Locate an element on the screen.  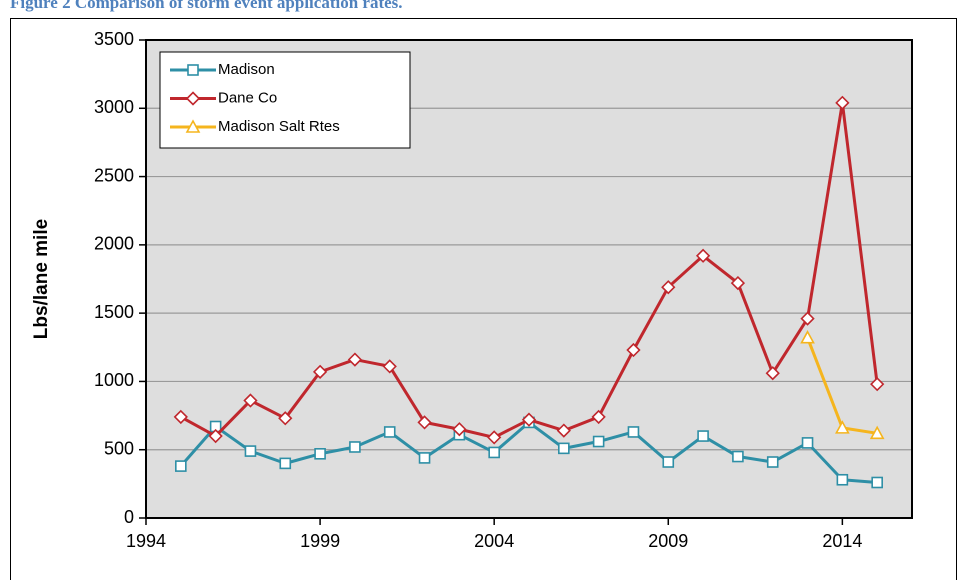
y-tick-label: 2000 is located at coordinates (114, 244).